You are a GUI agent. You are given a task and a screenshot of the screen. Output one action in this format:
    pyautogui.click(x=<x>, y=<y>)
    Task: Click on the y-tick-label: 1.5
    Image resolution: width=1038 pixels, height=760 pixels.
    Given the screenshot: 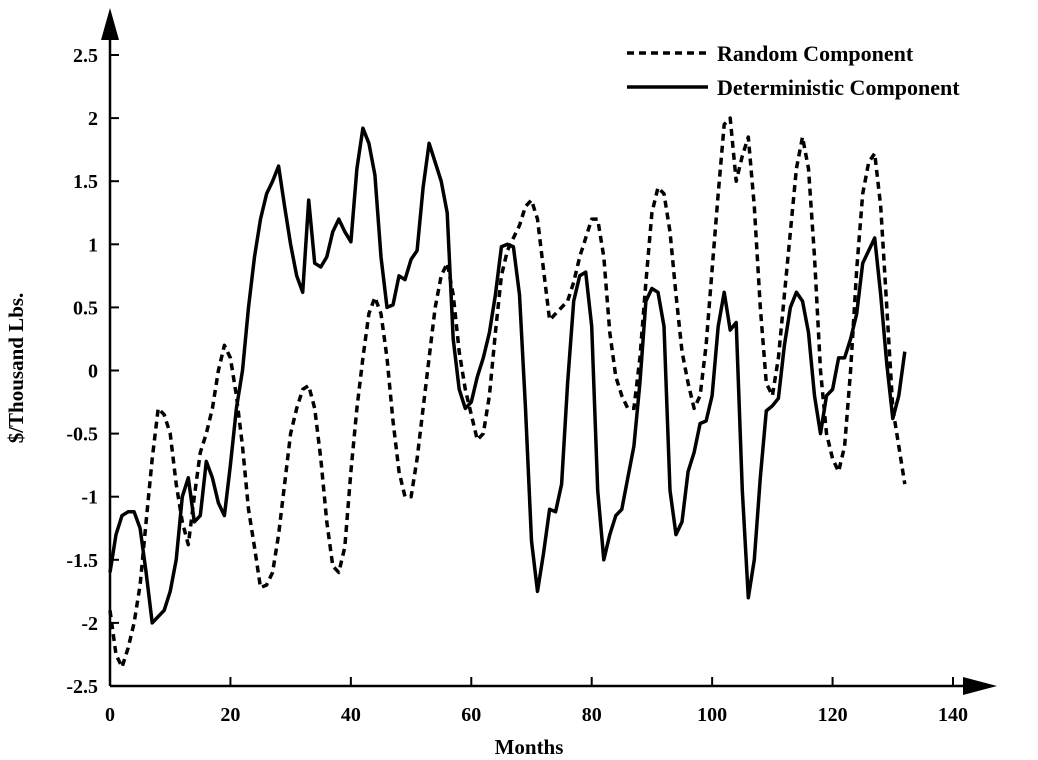 What is the action you would take?
    pyautogui.click(x=85, y=182)
    